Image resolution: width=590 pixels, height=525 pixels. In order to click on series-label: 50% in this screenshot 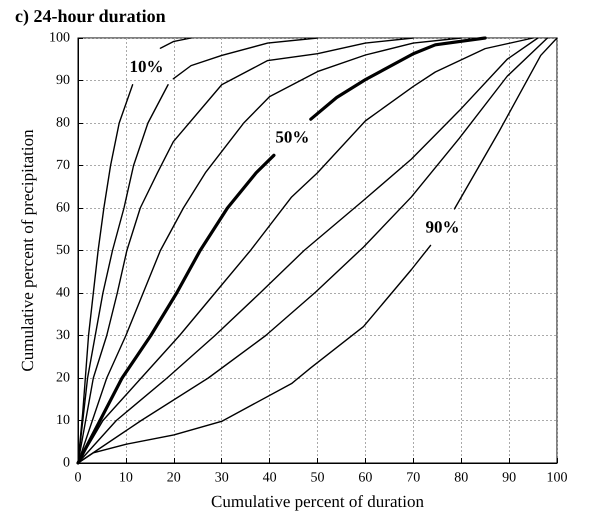, I will do `click(292, 137)`.